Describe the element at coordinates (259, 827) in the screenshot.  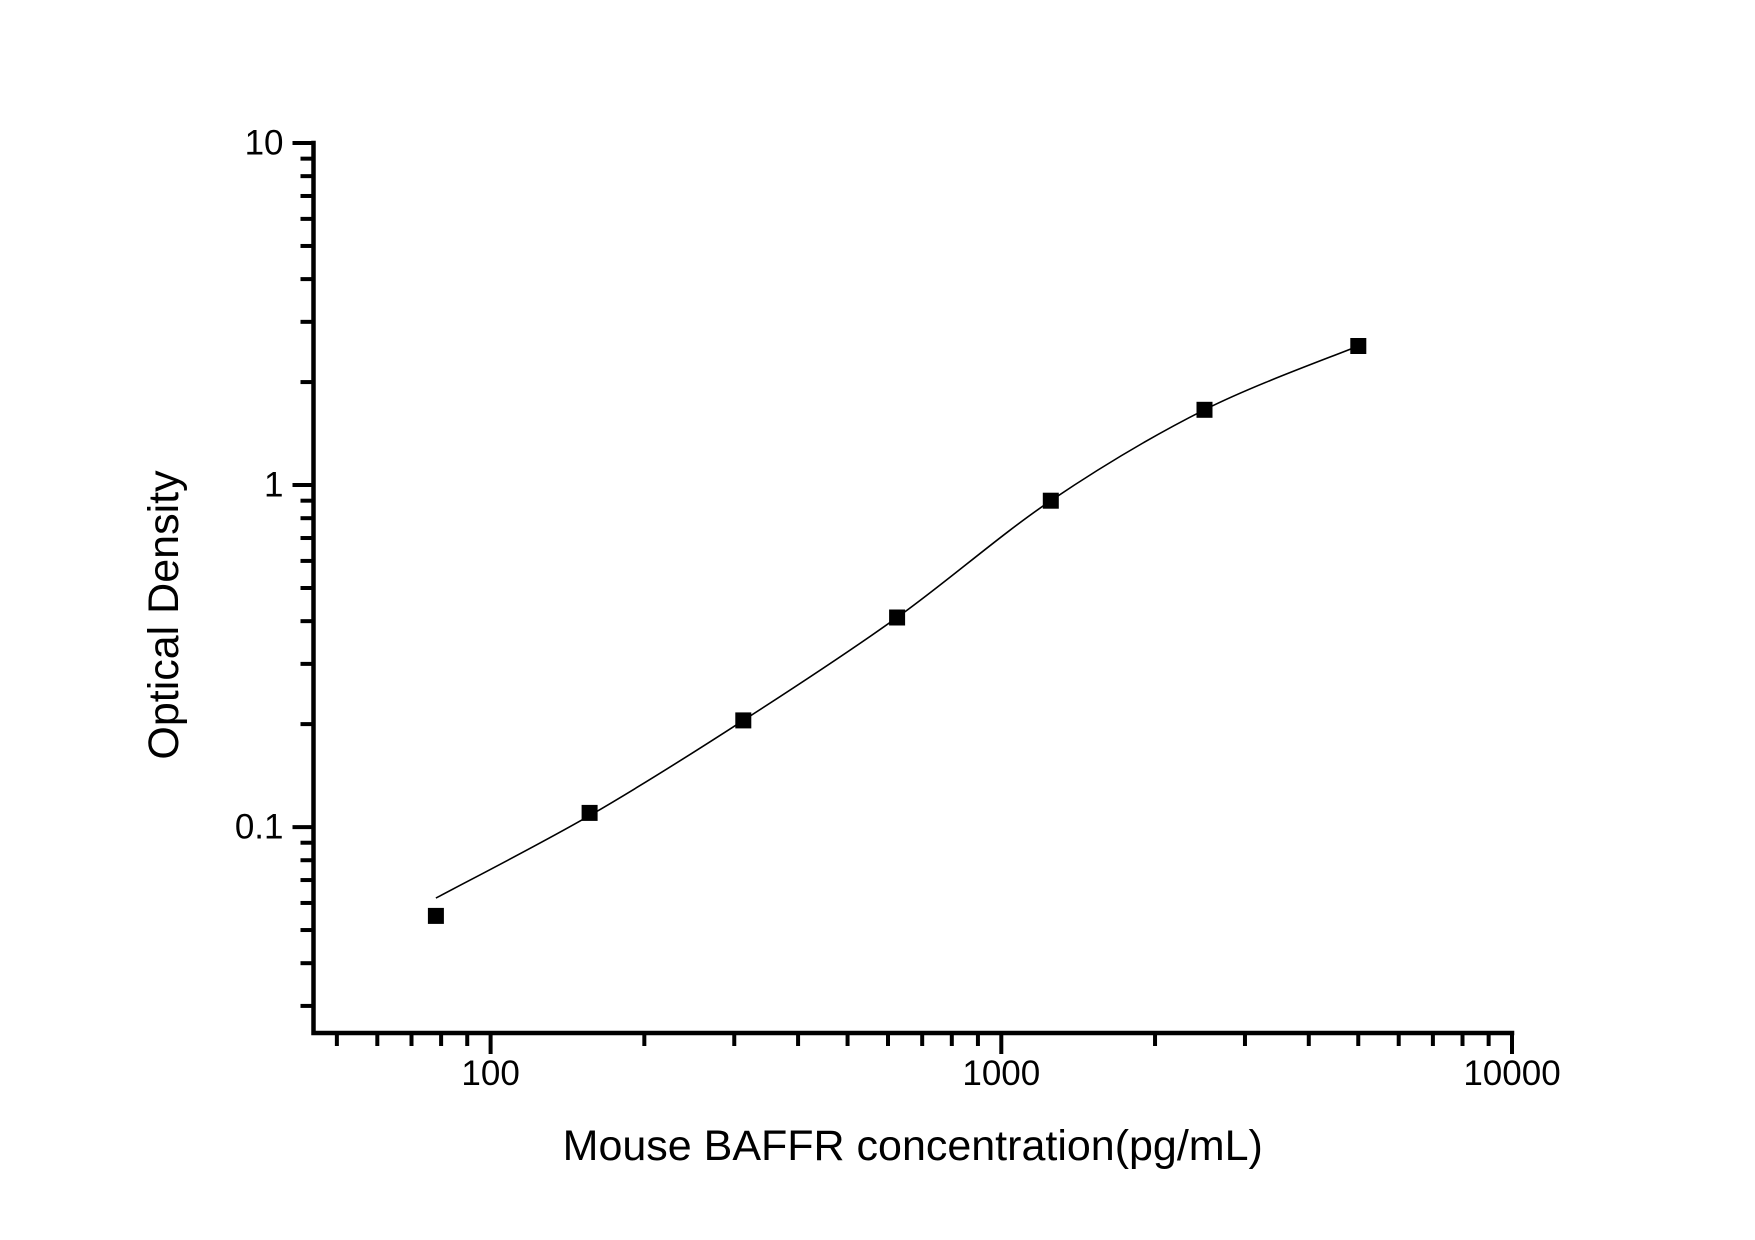
I see `y-tick-label: 0.1` at that location.